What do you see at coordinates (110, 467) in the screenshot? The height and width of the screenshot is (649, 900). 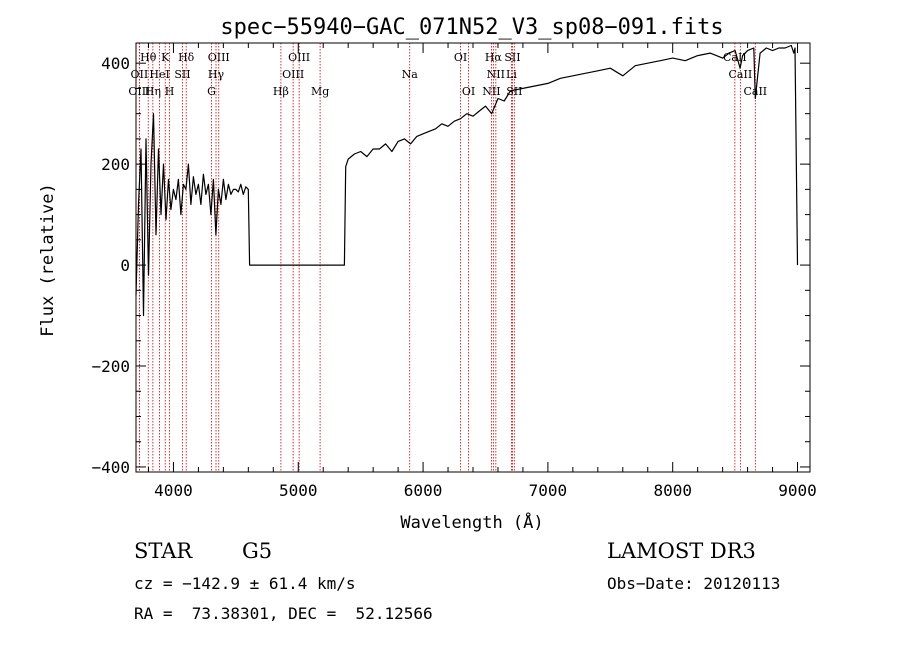 I see `y-tick-label: −400` at bounding box center [110, 467].